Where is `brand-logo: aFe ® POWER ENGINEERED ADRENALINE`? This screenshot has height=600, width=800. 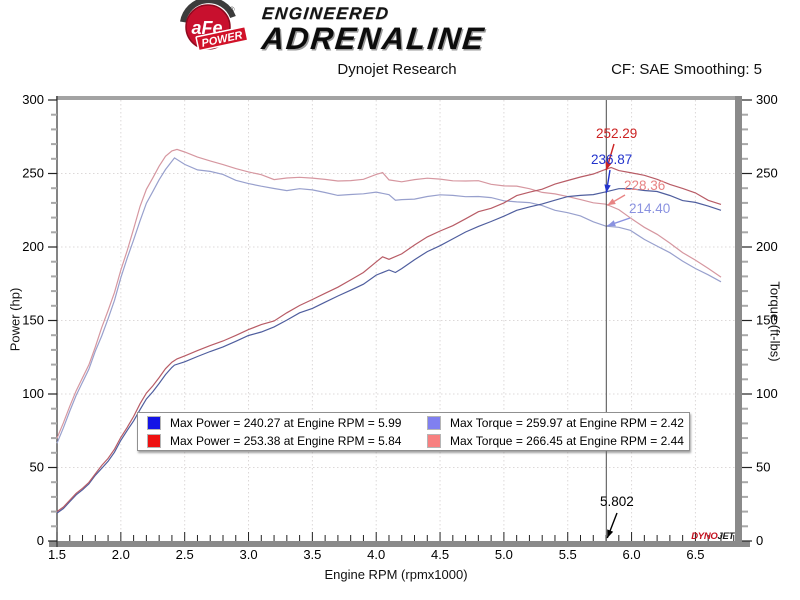 brand-logo: aFe ® POWER ENGINEERED ADRENALINE is located at coordinates (331, 30).